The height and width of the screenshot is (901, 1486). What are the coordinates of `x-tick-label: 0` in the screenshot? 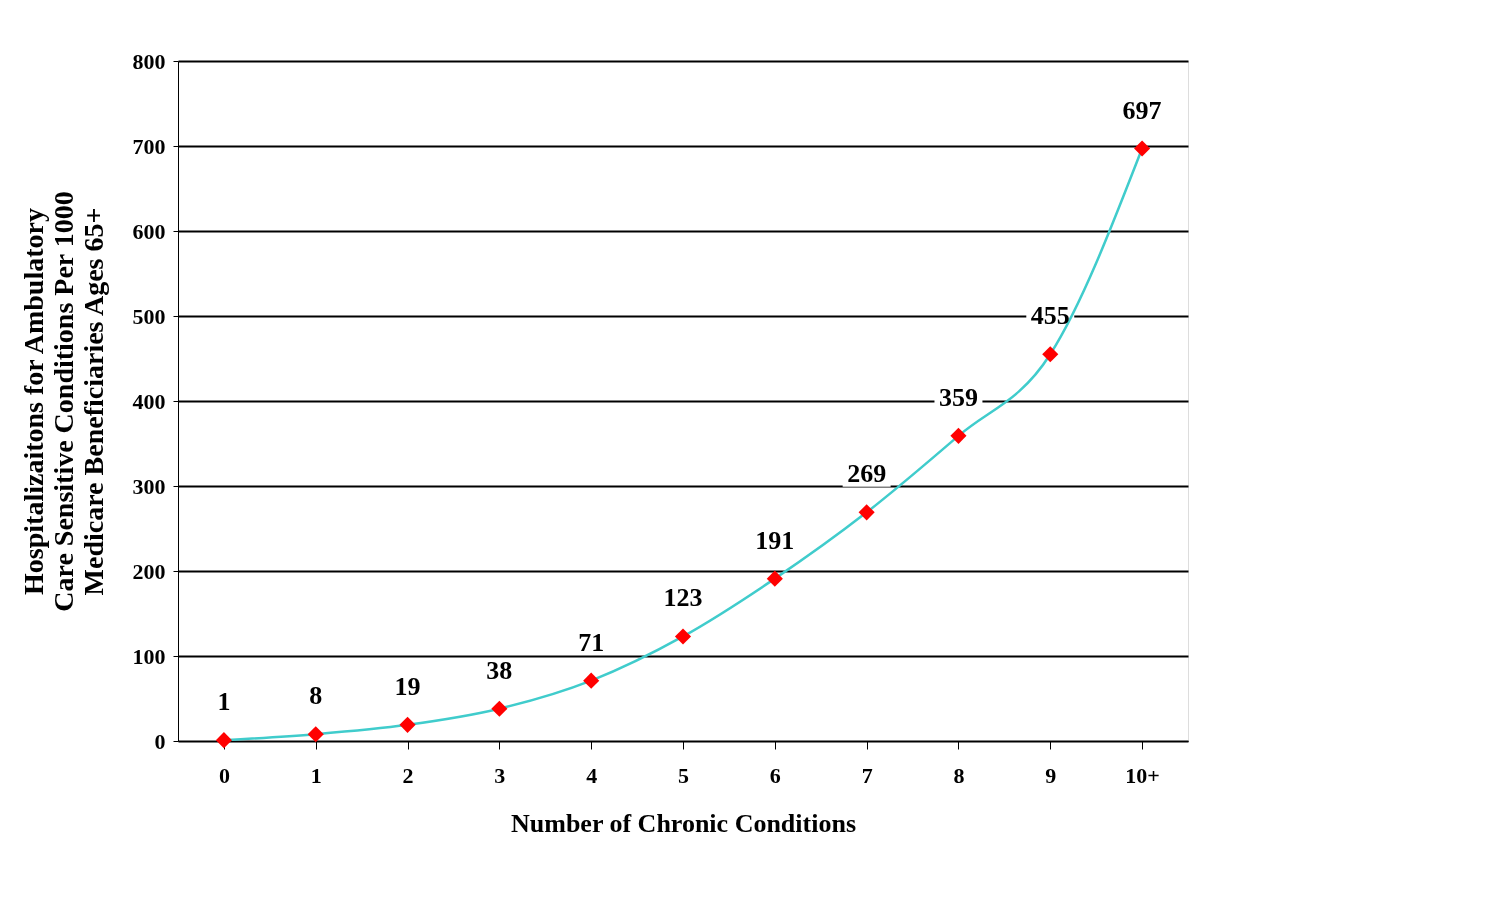 It's located at (224, 775).